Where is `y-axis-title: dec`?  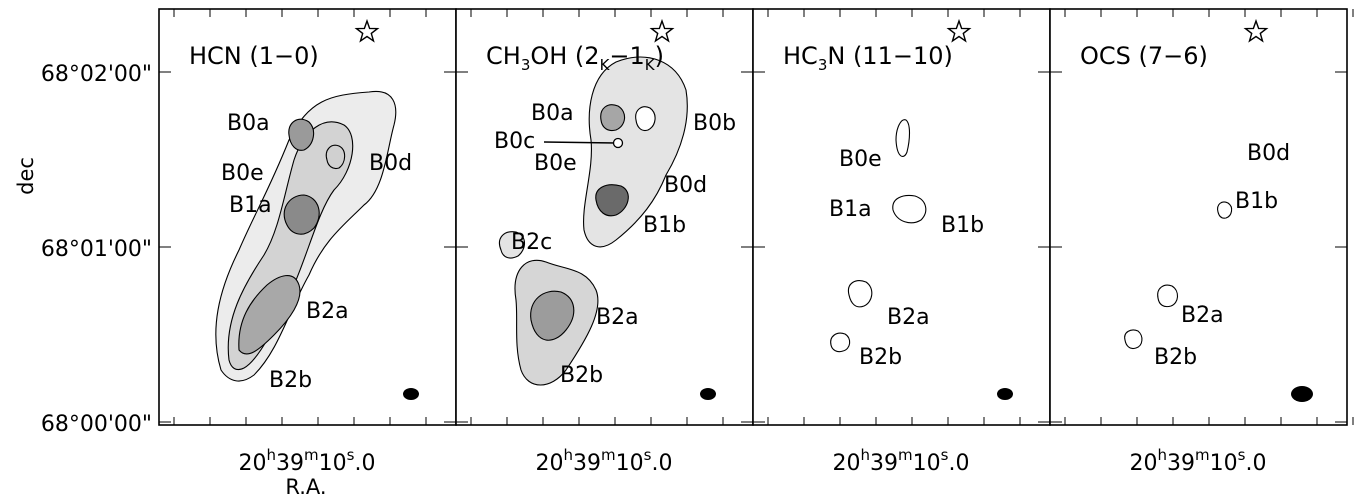 y-axis-title: dec is located at coordinates (26, 176).